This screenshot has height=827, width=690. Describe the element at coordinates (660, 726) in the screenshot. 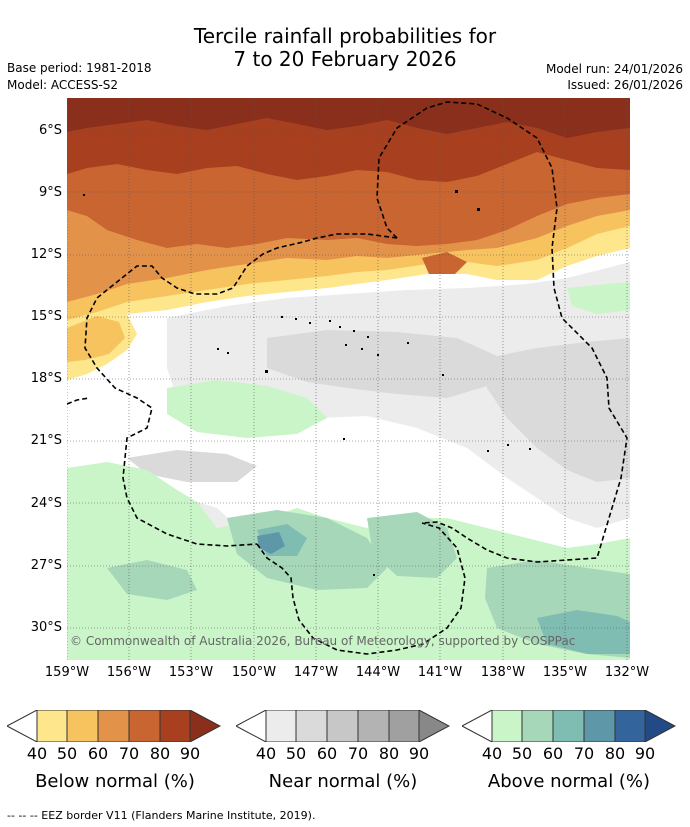

I see `above-colorbar-max-arrow` at that location.